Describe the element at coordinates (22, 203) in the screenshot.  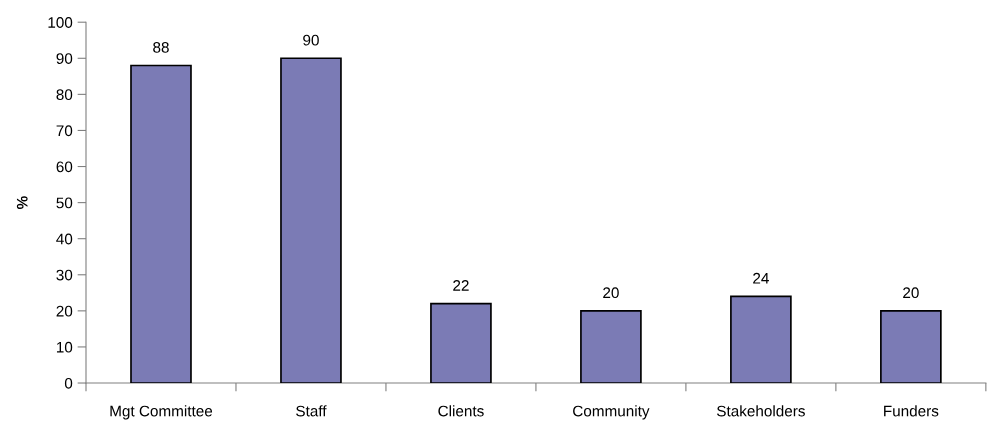
I see `y-axis-title: %` at that location.